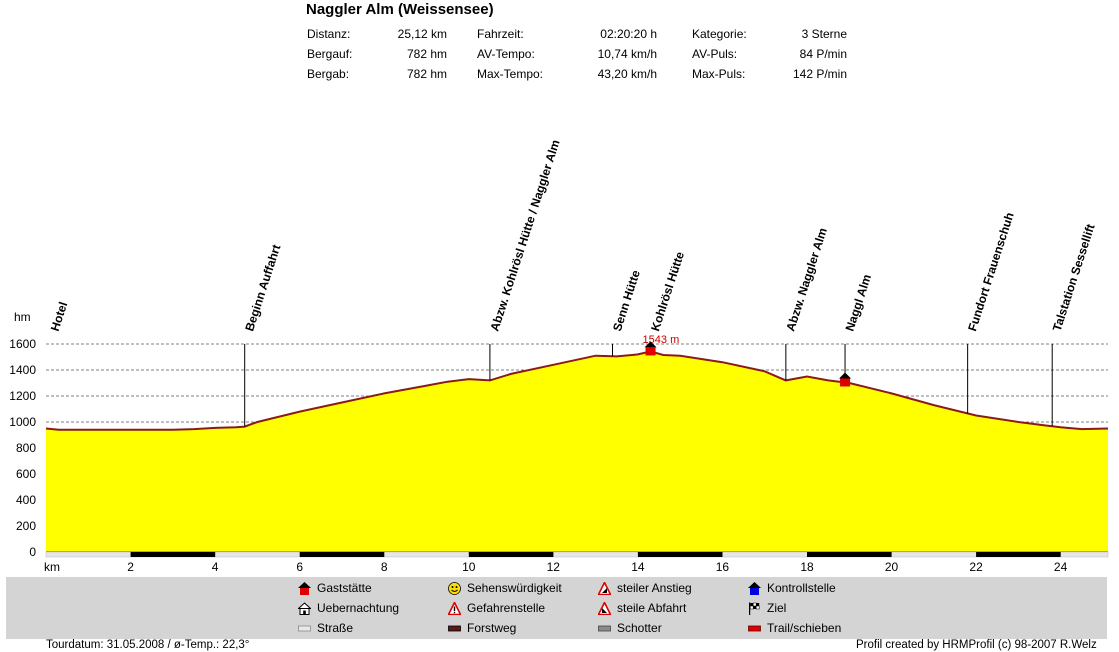 The height and width of the screenshot is (652, 1119). I want to click on legend-label-ziel: Ziel, so click(777, 608).